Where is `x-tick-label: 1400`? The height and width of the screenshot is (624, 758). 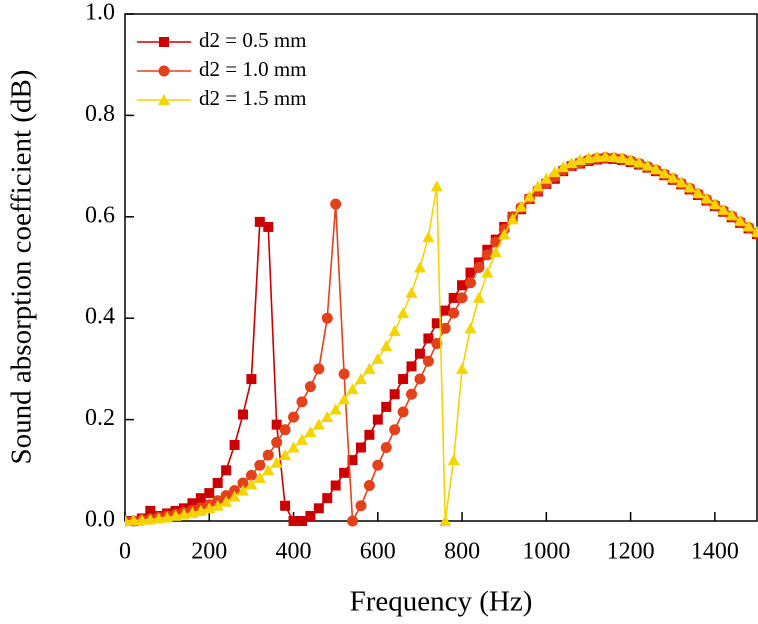
x-tick-label: 1400 is located at coordinates (715, 552).